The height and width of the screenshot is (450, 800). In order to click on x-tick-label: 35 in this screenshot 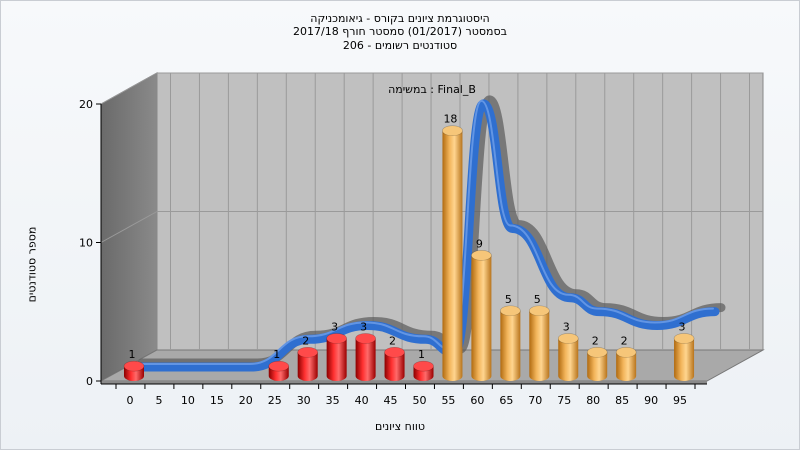, I will do `click(333, 400)`.